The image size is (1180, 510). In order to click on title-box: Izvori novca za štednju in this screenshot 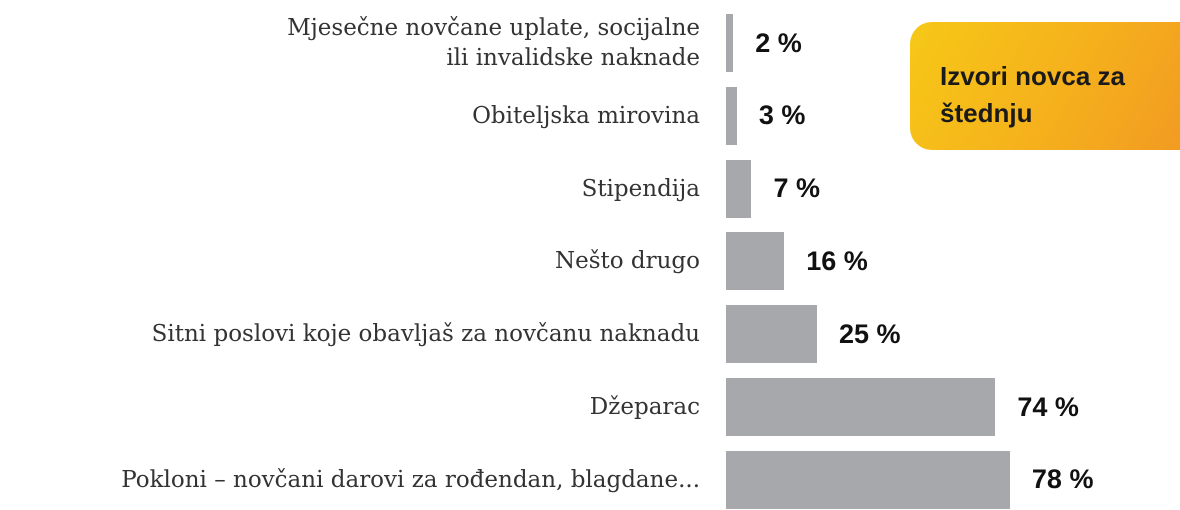, I will do `click(1045, 86)`.